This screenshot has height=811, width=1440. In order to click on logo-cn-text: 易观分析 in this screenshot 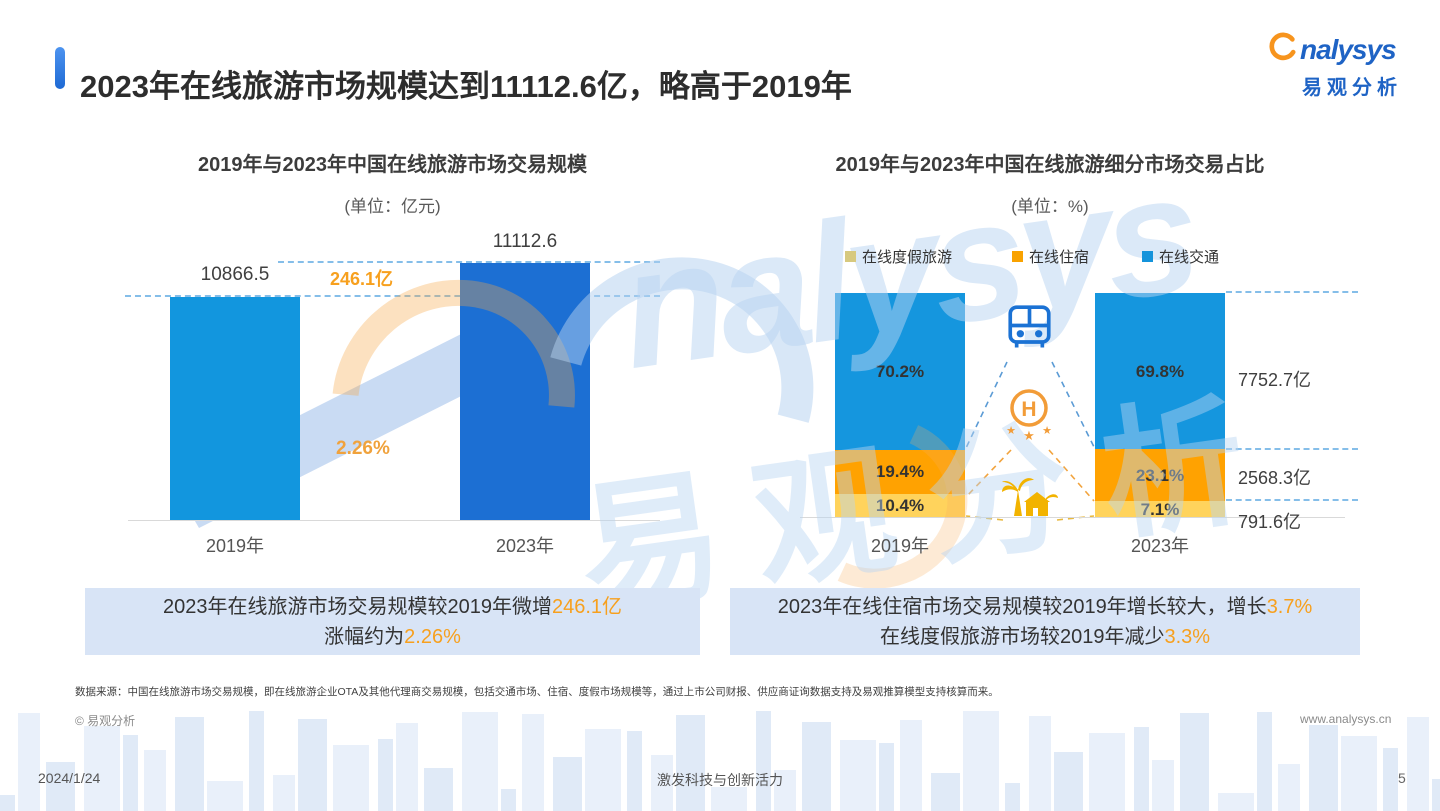, I will do `click(1352, 88)`.